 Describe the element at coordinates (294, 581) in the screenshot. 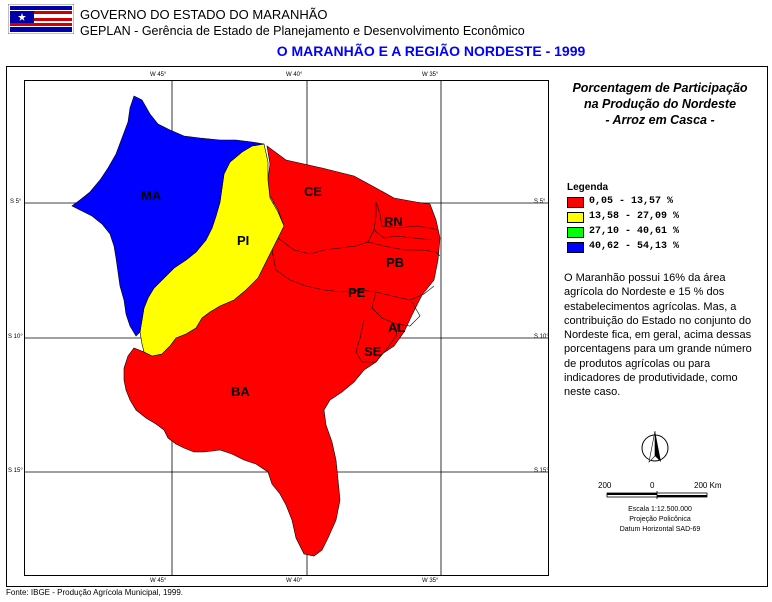

I see `grid-bottom-w40: W 40°` at that location.